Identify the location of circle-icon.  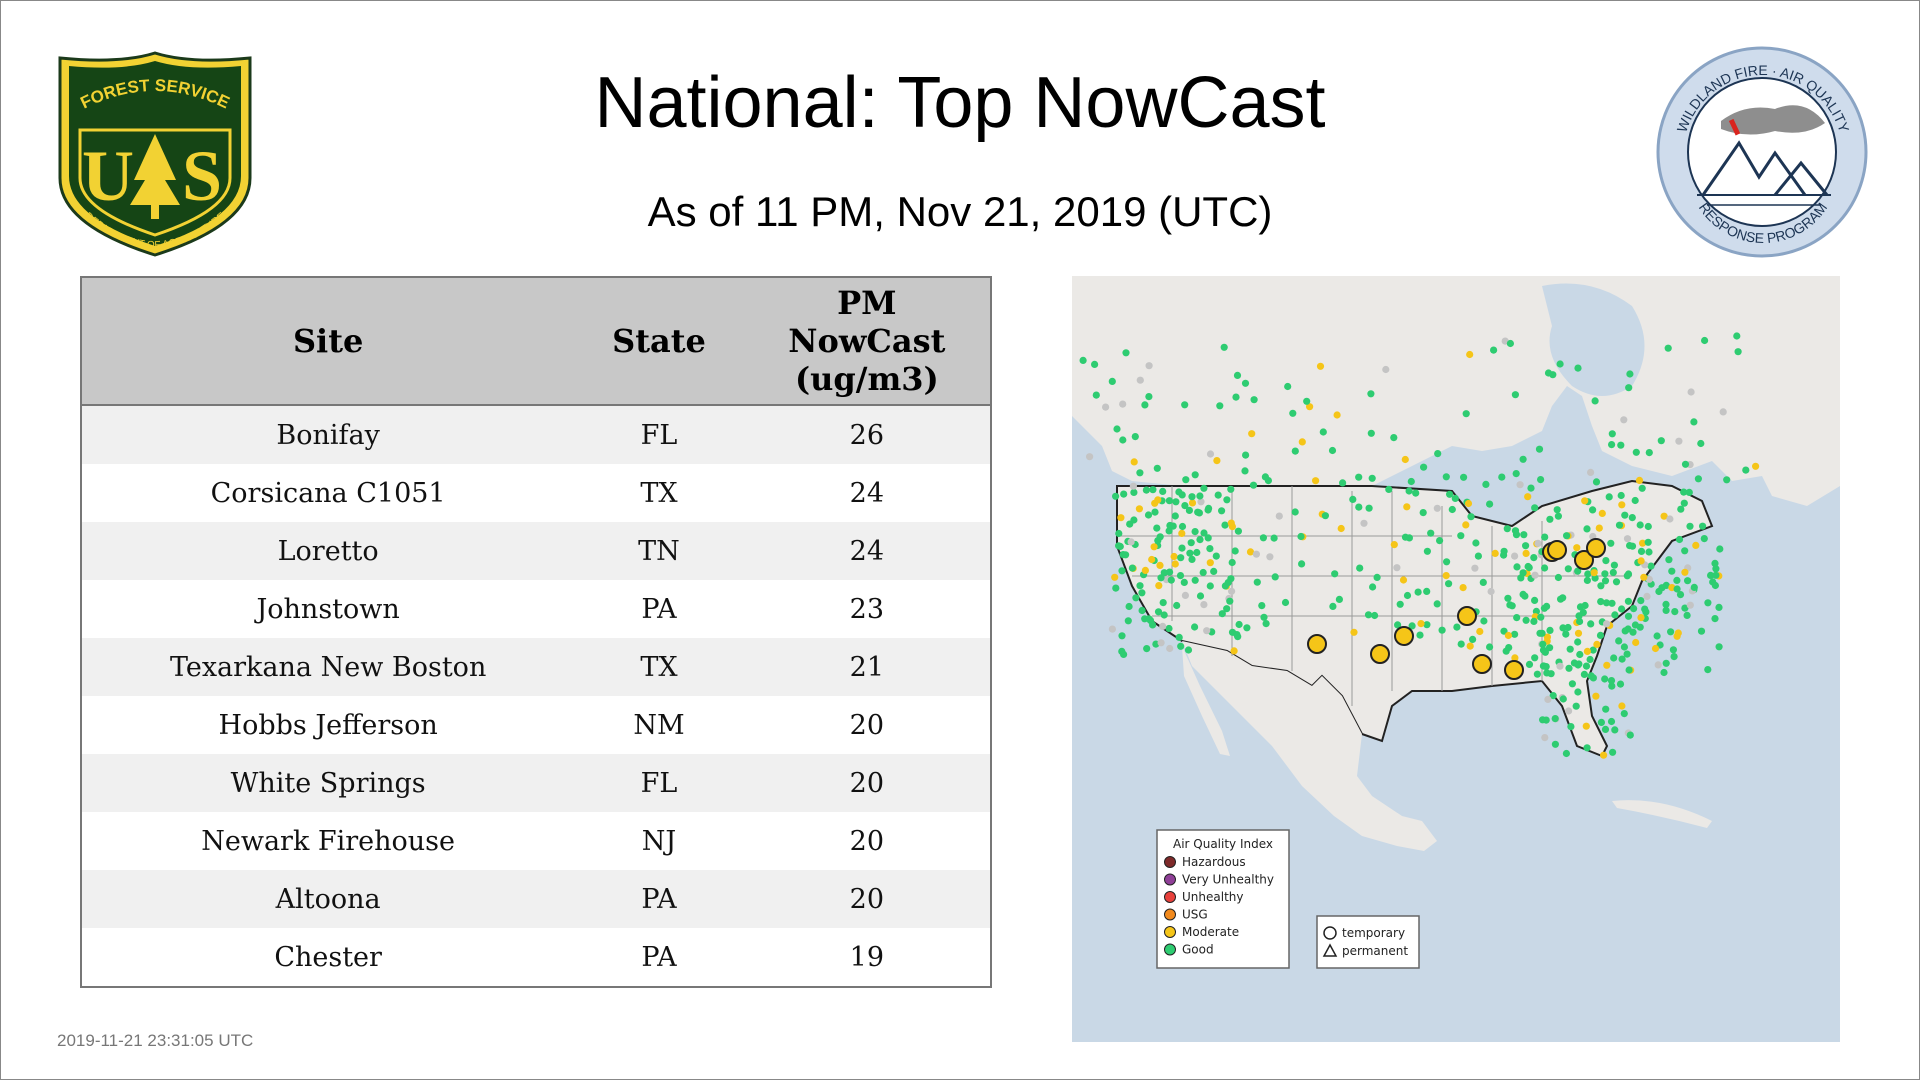
(1330, 933).